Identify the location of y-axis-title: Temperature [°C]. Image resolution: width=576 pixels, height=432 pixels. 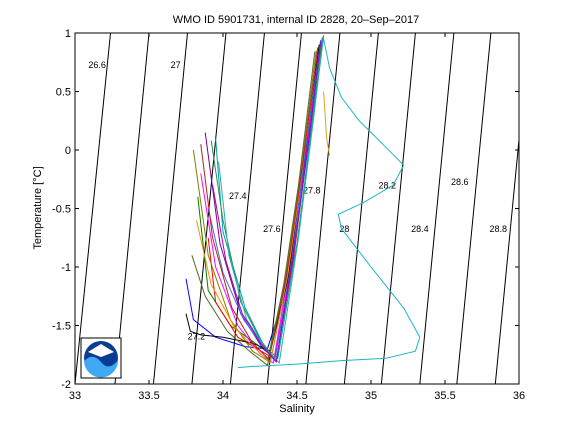
(38, 207).